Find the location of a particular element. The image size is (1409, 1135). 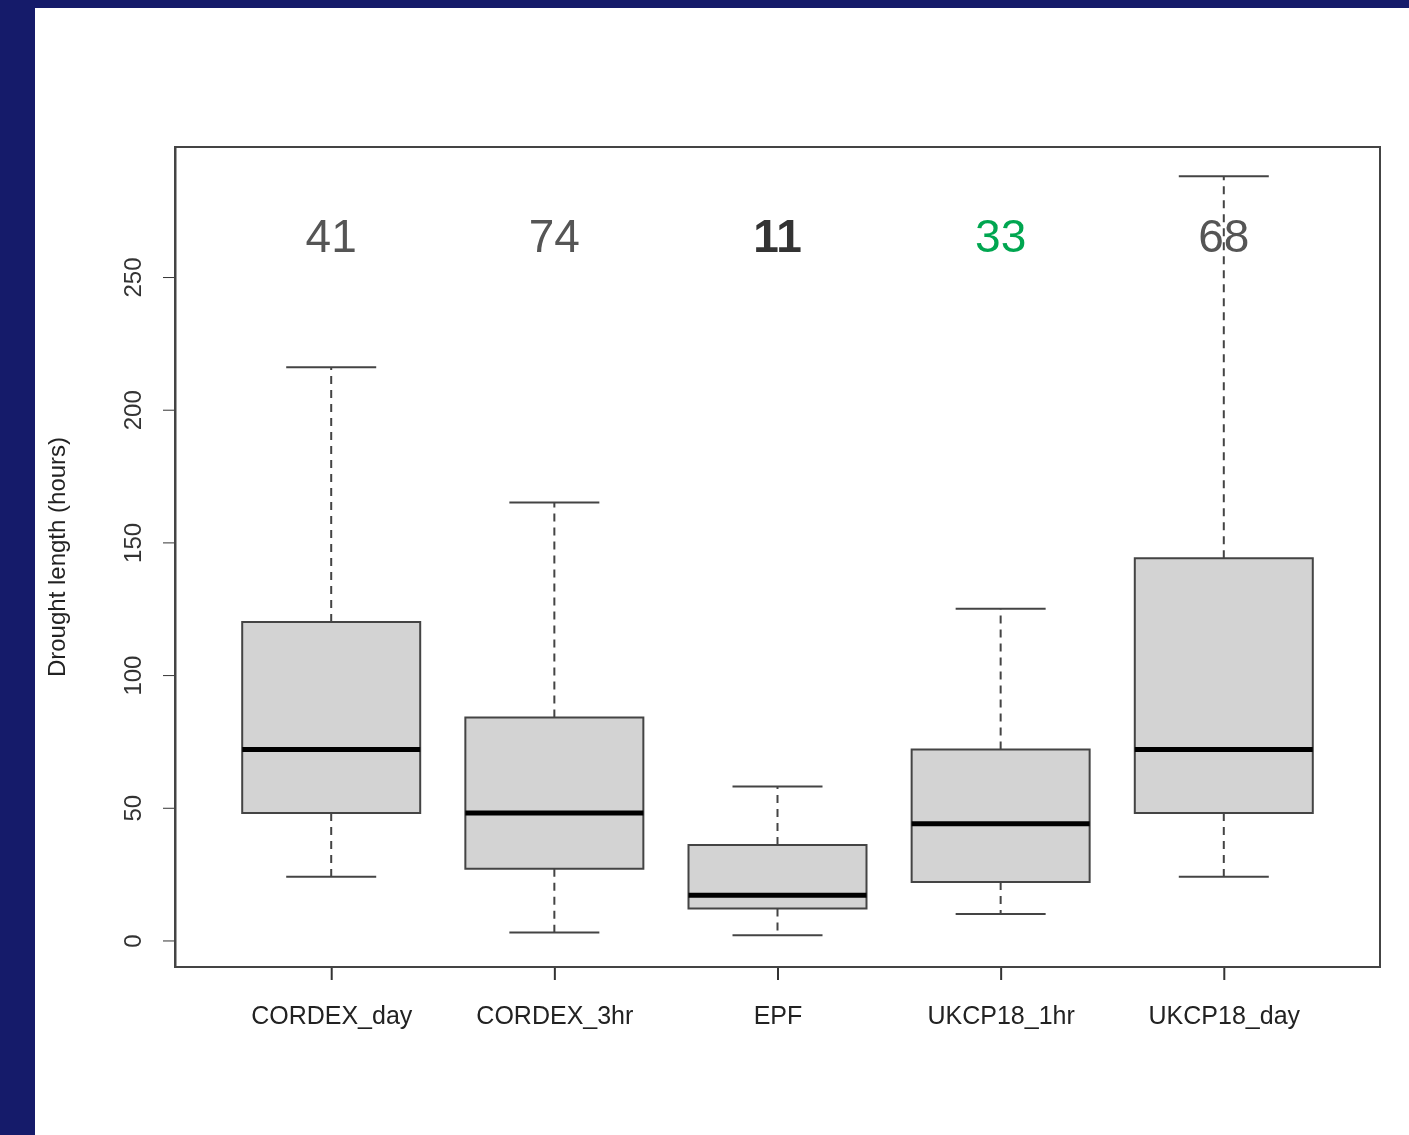

y-tick-label: 50 is located at coordinates (133, 808).